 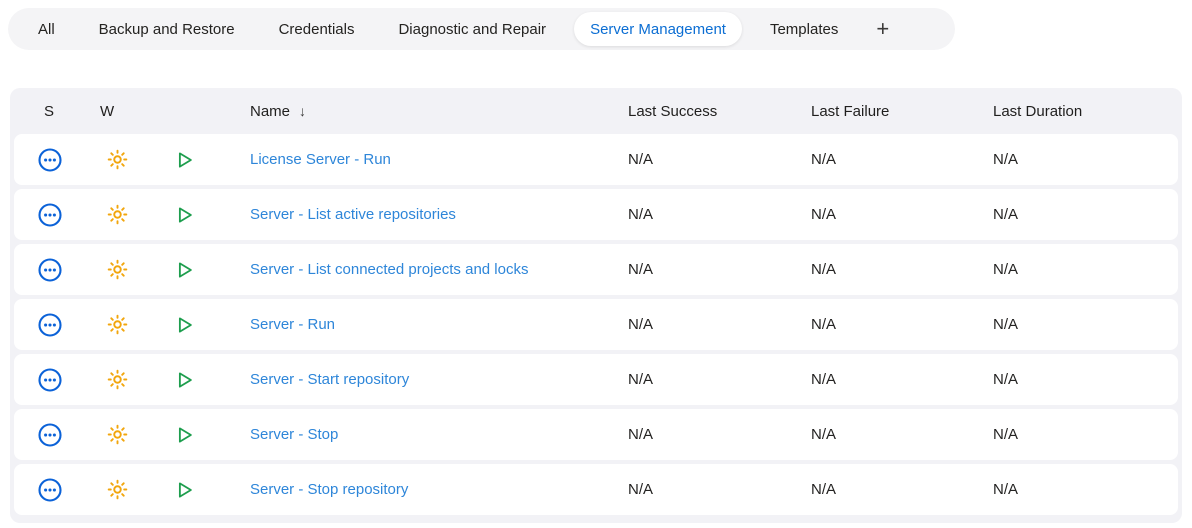 I want to click on table-row: Server - Start repository N/A N/A N/A, so click(x=596, y=379).